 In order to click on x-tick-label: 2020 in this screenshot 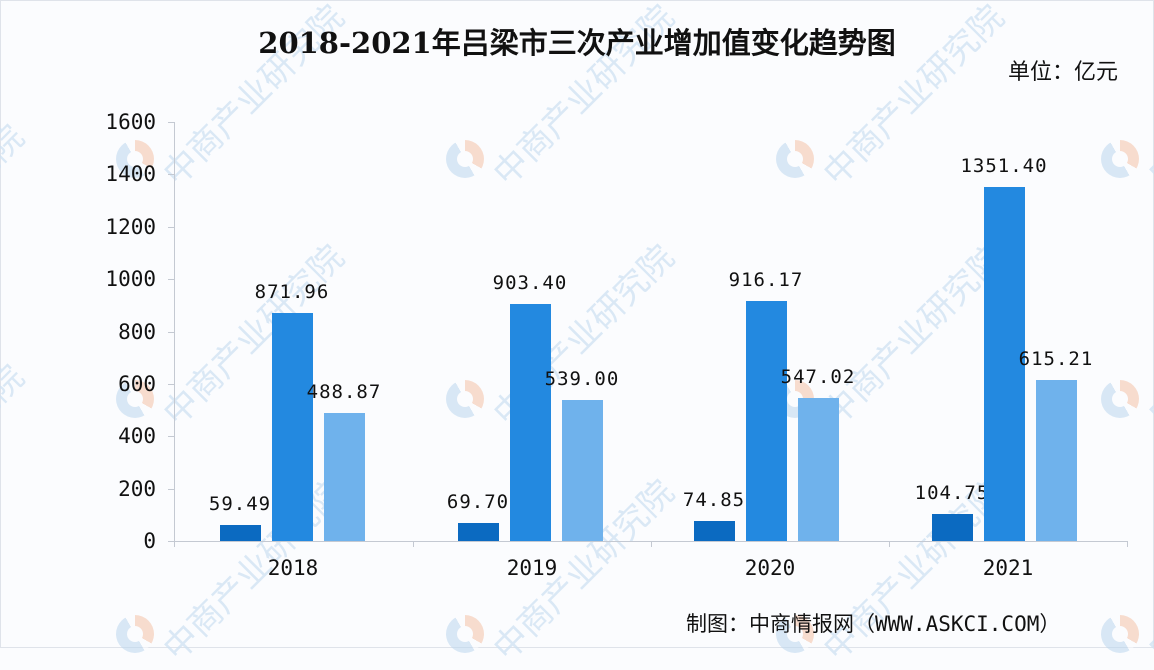, I will do `click(770, 568)`.